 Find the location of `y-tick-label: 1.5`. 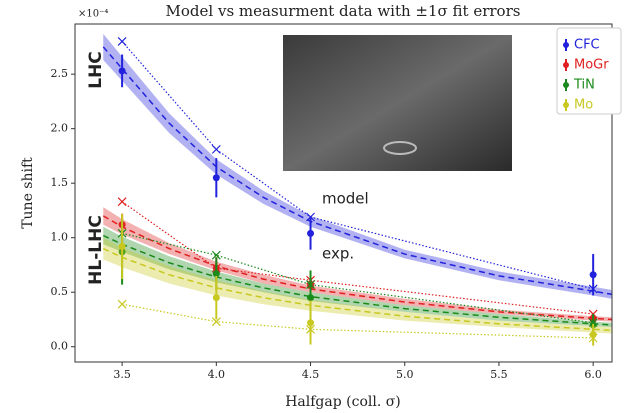

y-tick-label: 1.5 is located at coordinates (60, 182).